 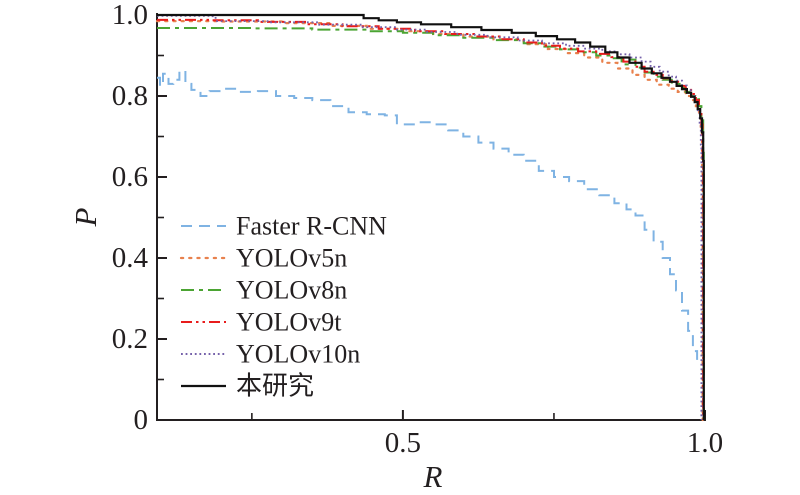 What do you see at coordinates (141, 420) in the screenshot?
I see `y-tick-label: 0` at bounding box center [141, 420].